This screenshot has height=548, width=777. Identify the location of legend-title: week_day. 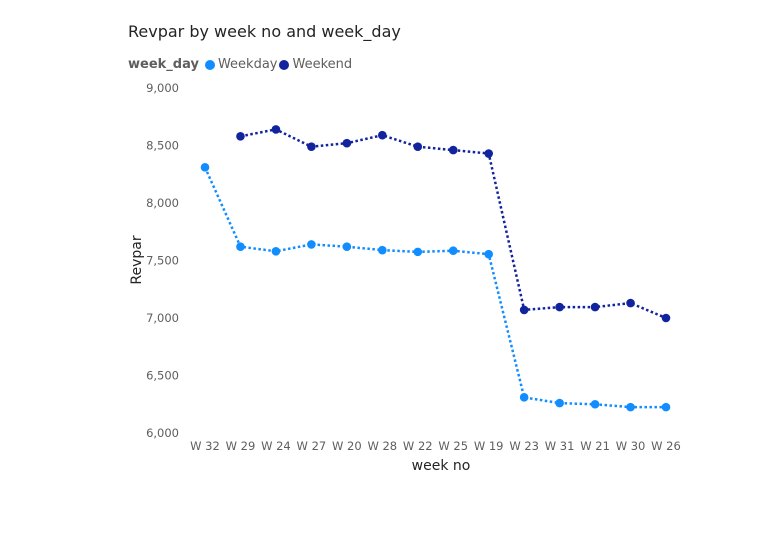
(163, 64).